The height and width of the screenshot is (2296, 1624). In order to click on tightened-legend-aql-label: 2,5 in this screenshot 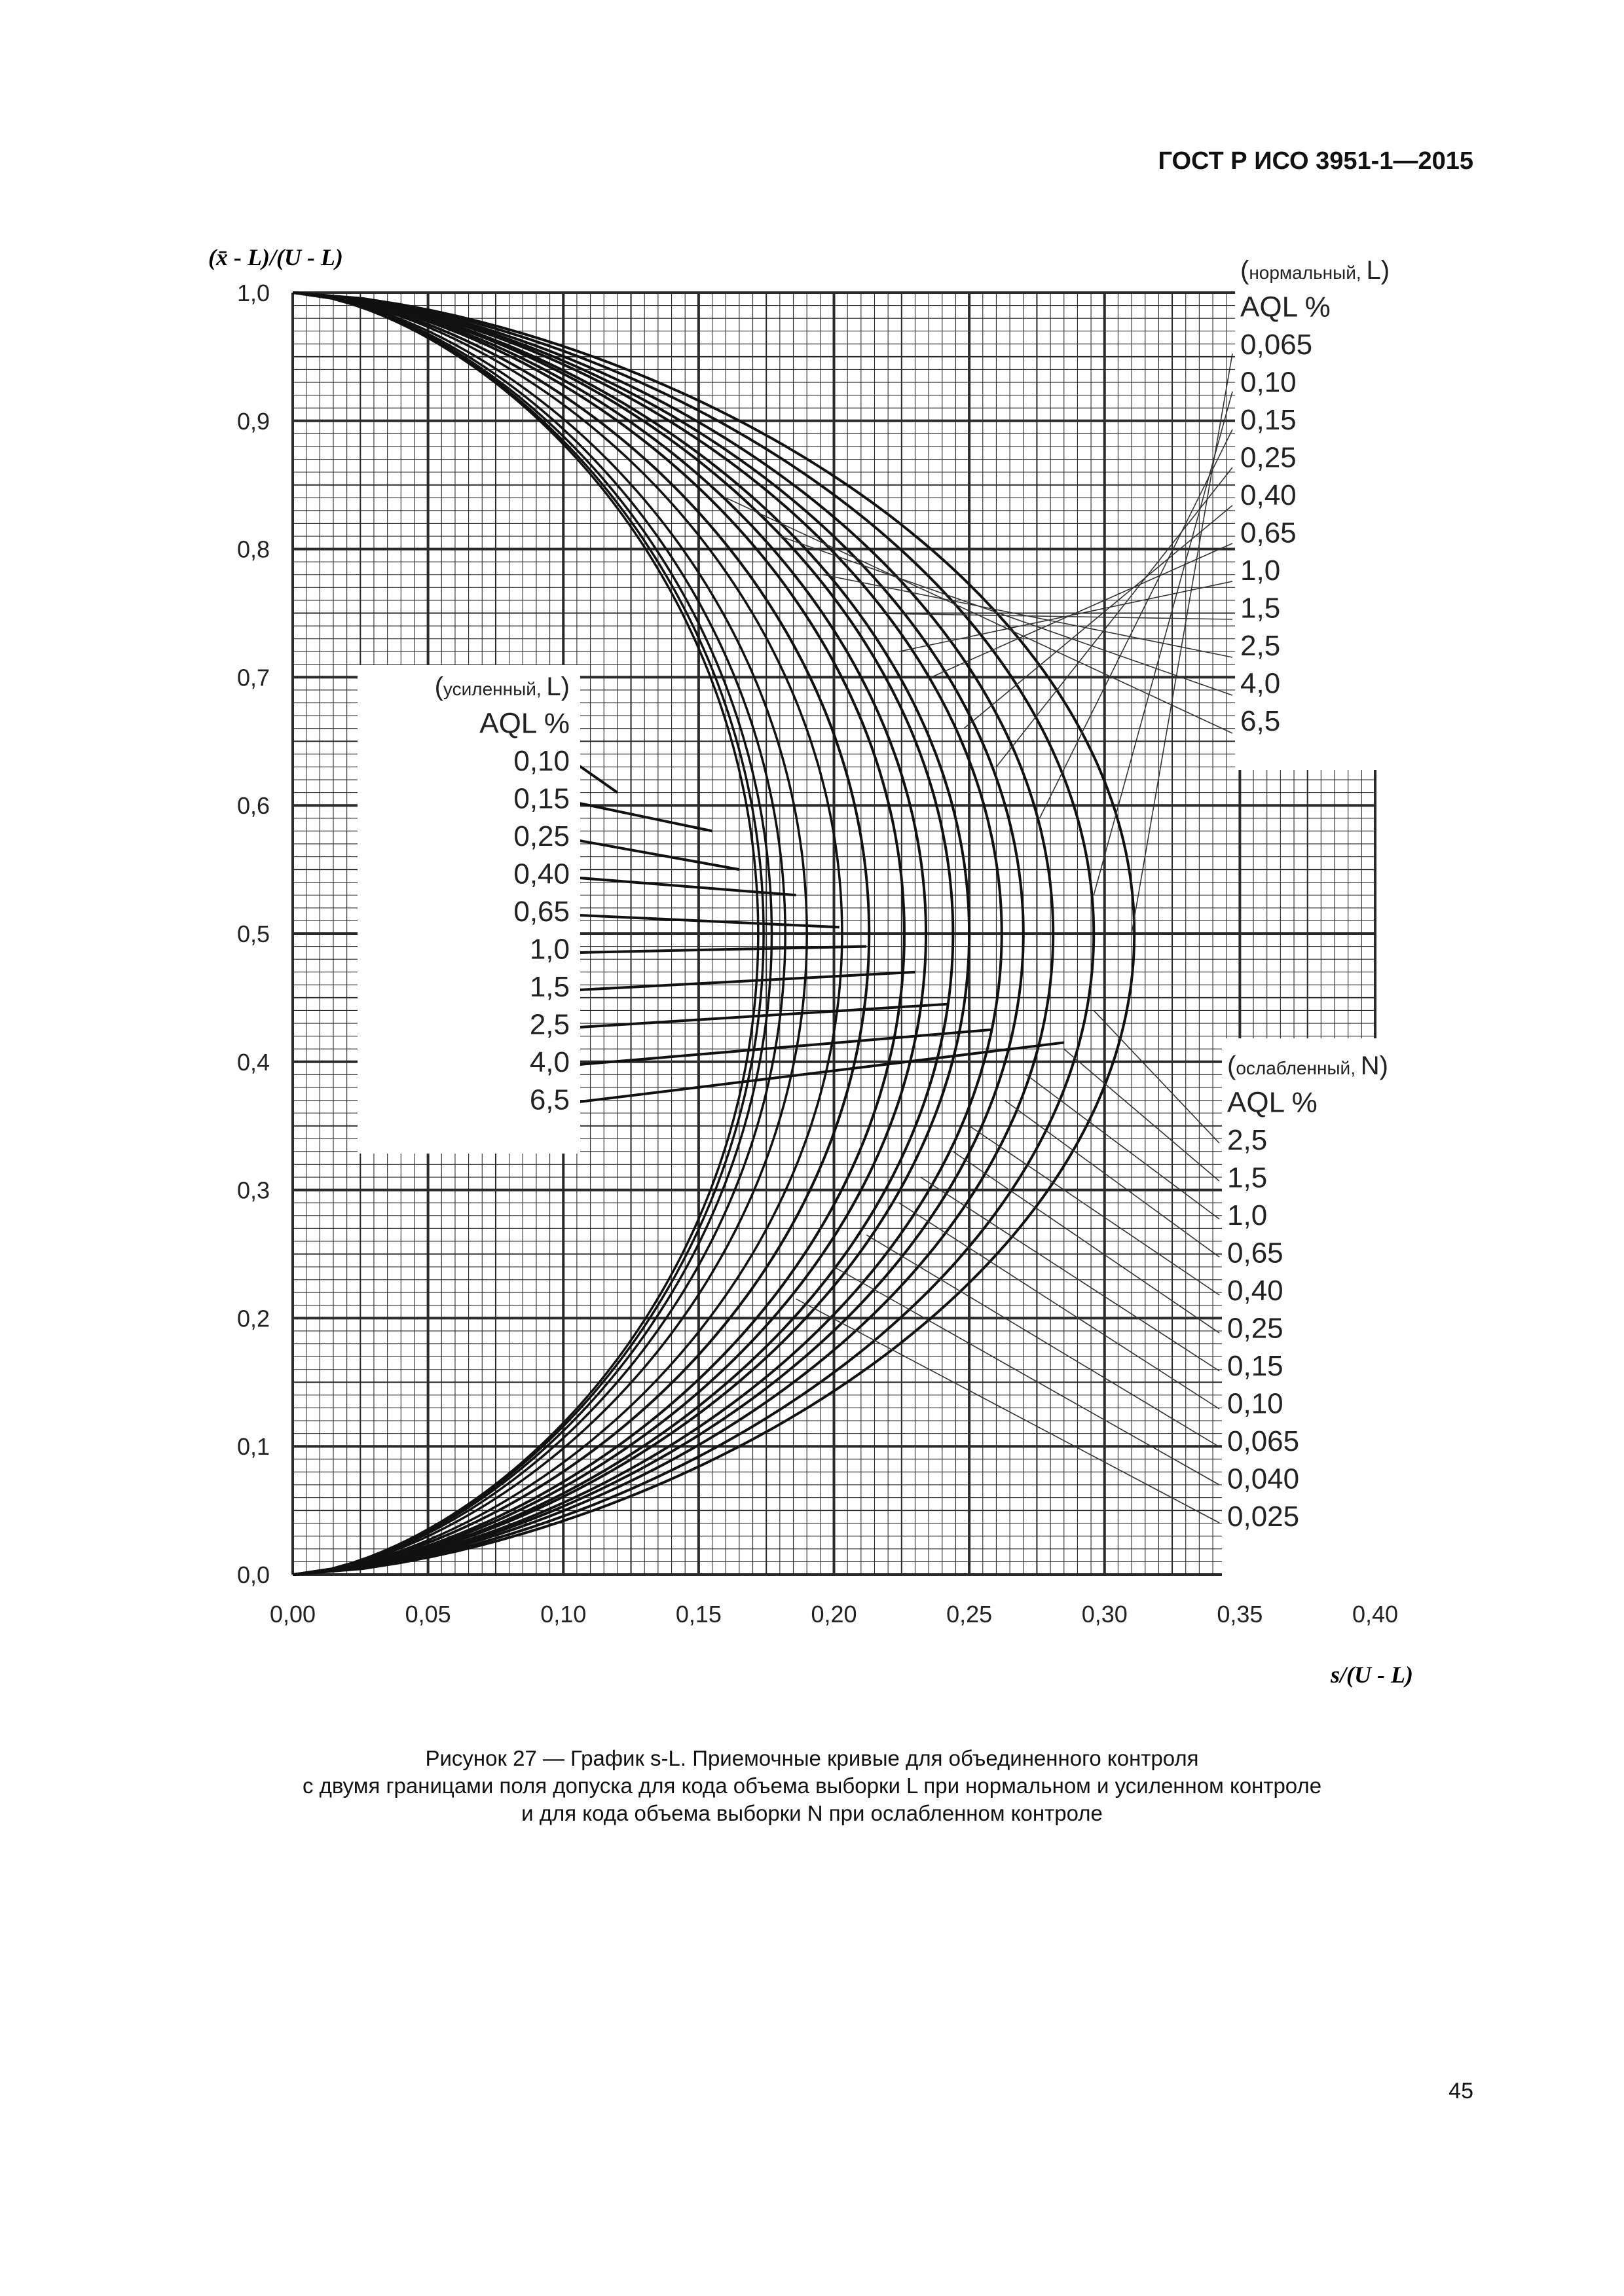, I will do `click(550, 1025)`.